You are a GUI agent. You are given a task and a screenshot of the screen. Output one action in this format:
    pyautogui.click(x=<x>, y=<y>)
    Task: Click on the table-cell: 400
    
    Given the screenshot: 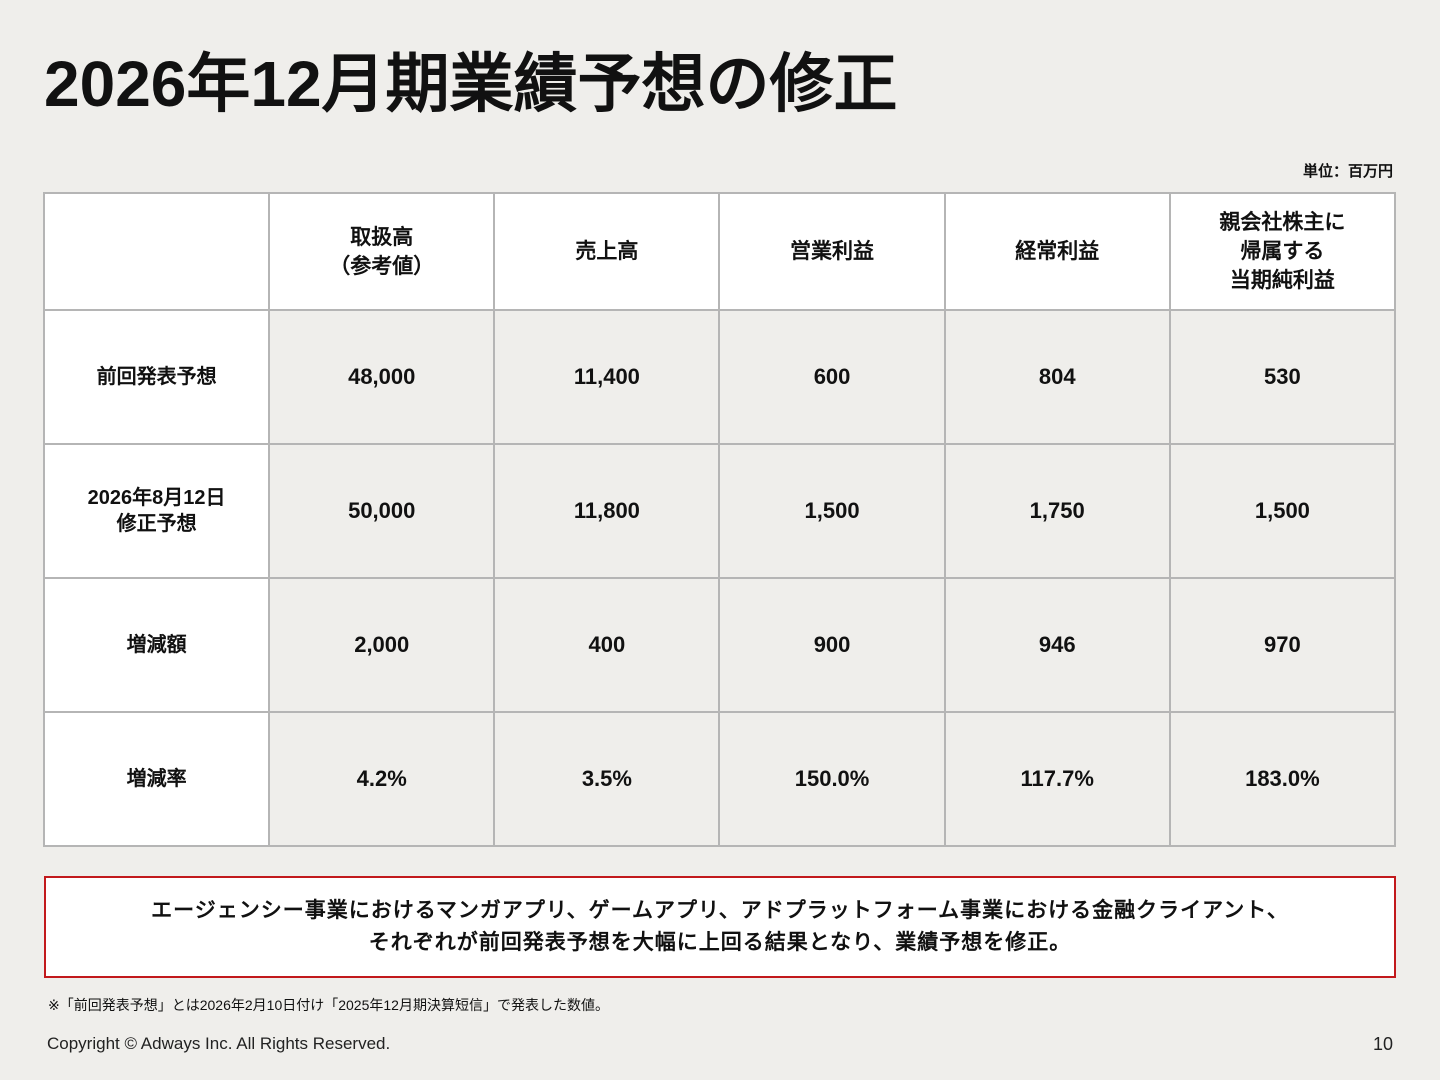 What is the action you would take?
    pyautogui.click(x=607, y=645)
    